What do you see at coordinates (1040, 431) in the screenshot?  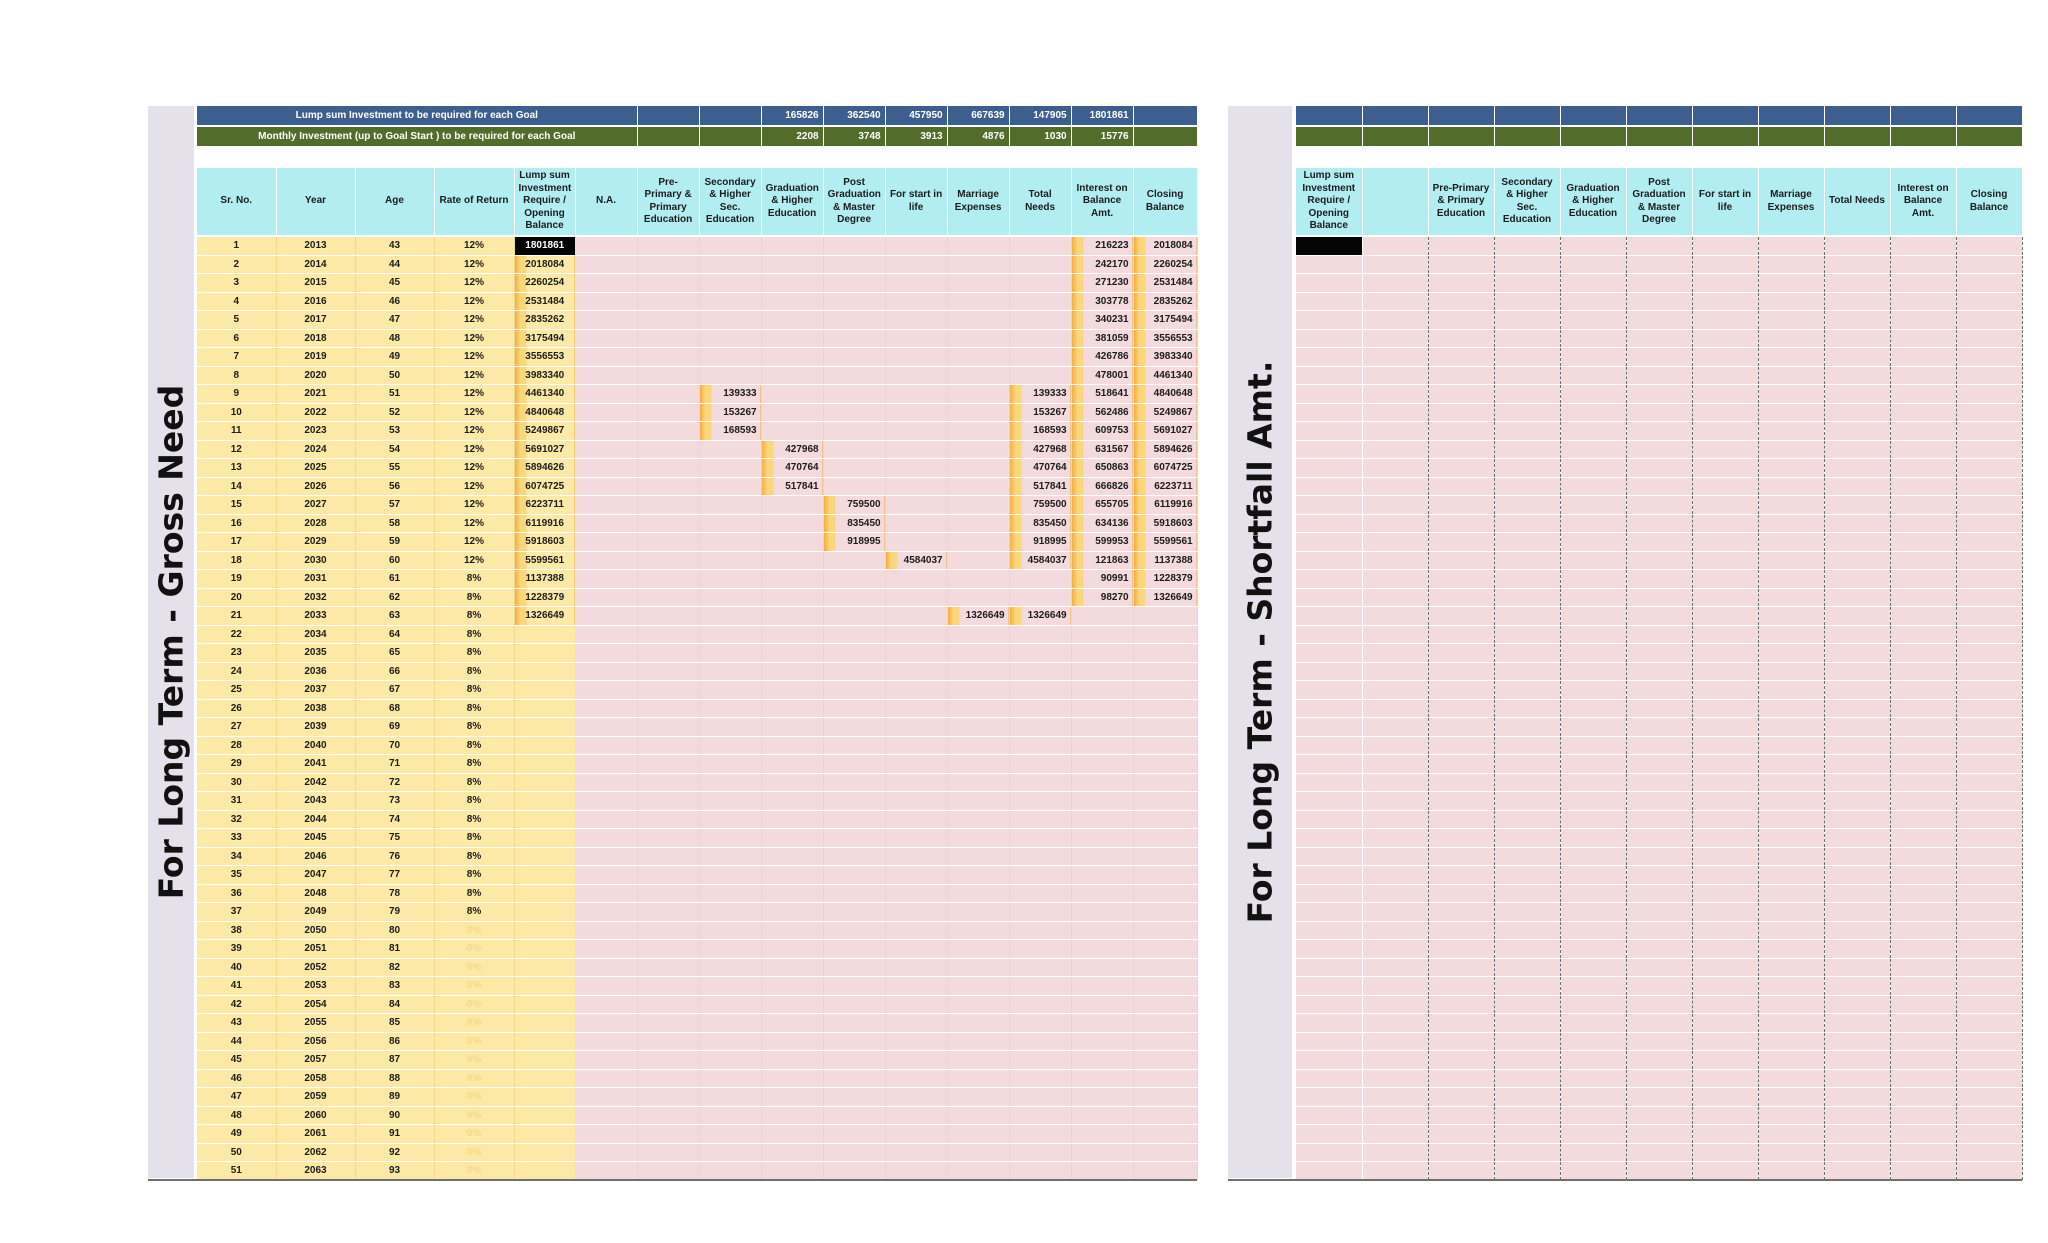 I see `table-cell: 168593` at bounding box center [1040, 431].